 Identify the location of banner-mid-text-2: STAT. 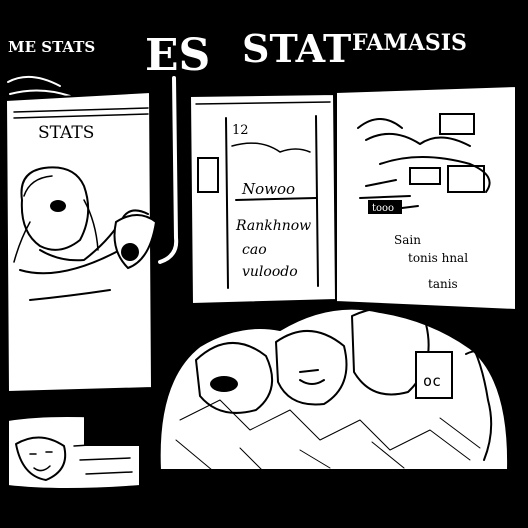
(296, 48).